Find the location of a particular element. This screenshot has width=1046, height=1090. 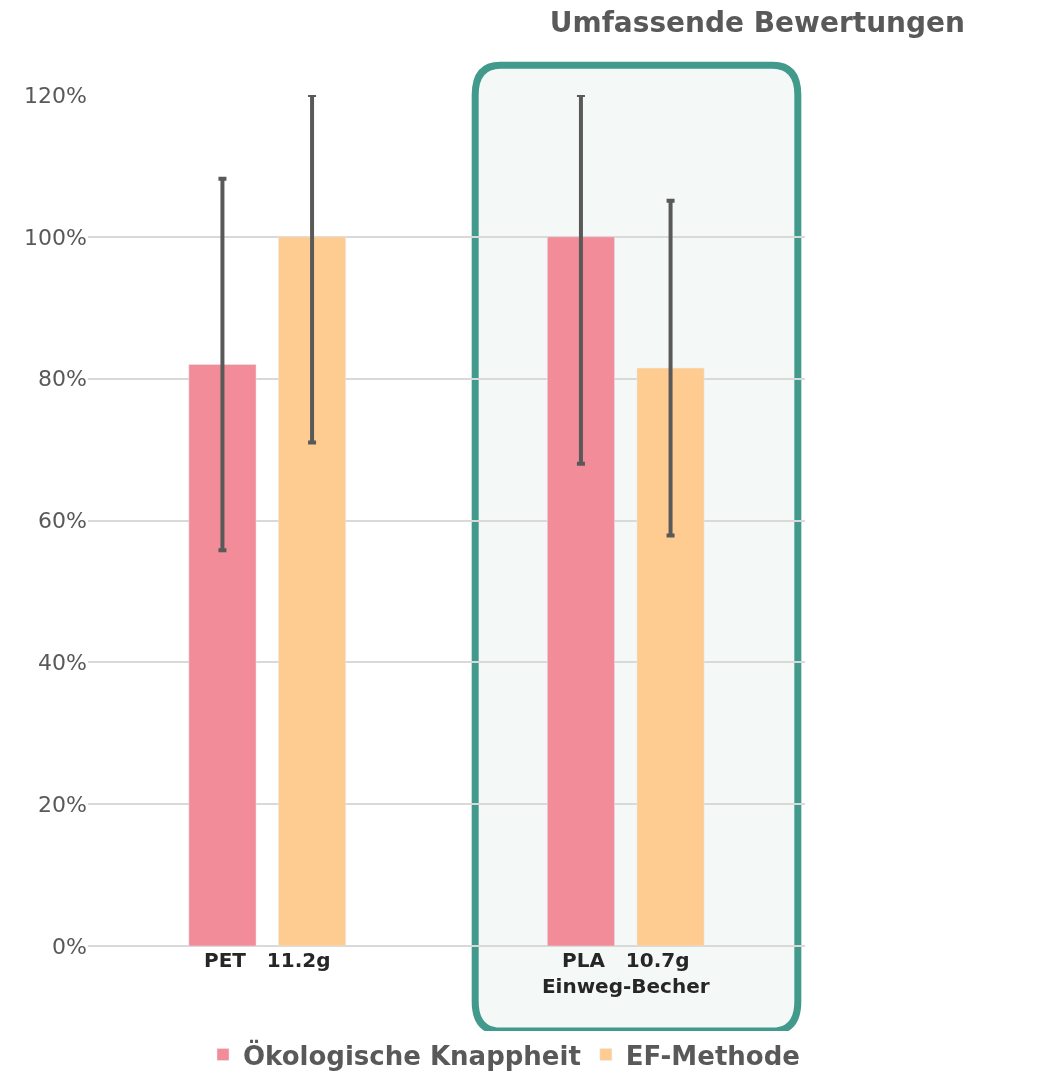

y-tick-label: 120% is located at coordinates (55, 95).